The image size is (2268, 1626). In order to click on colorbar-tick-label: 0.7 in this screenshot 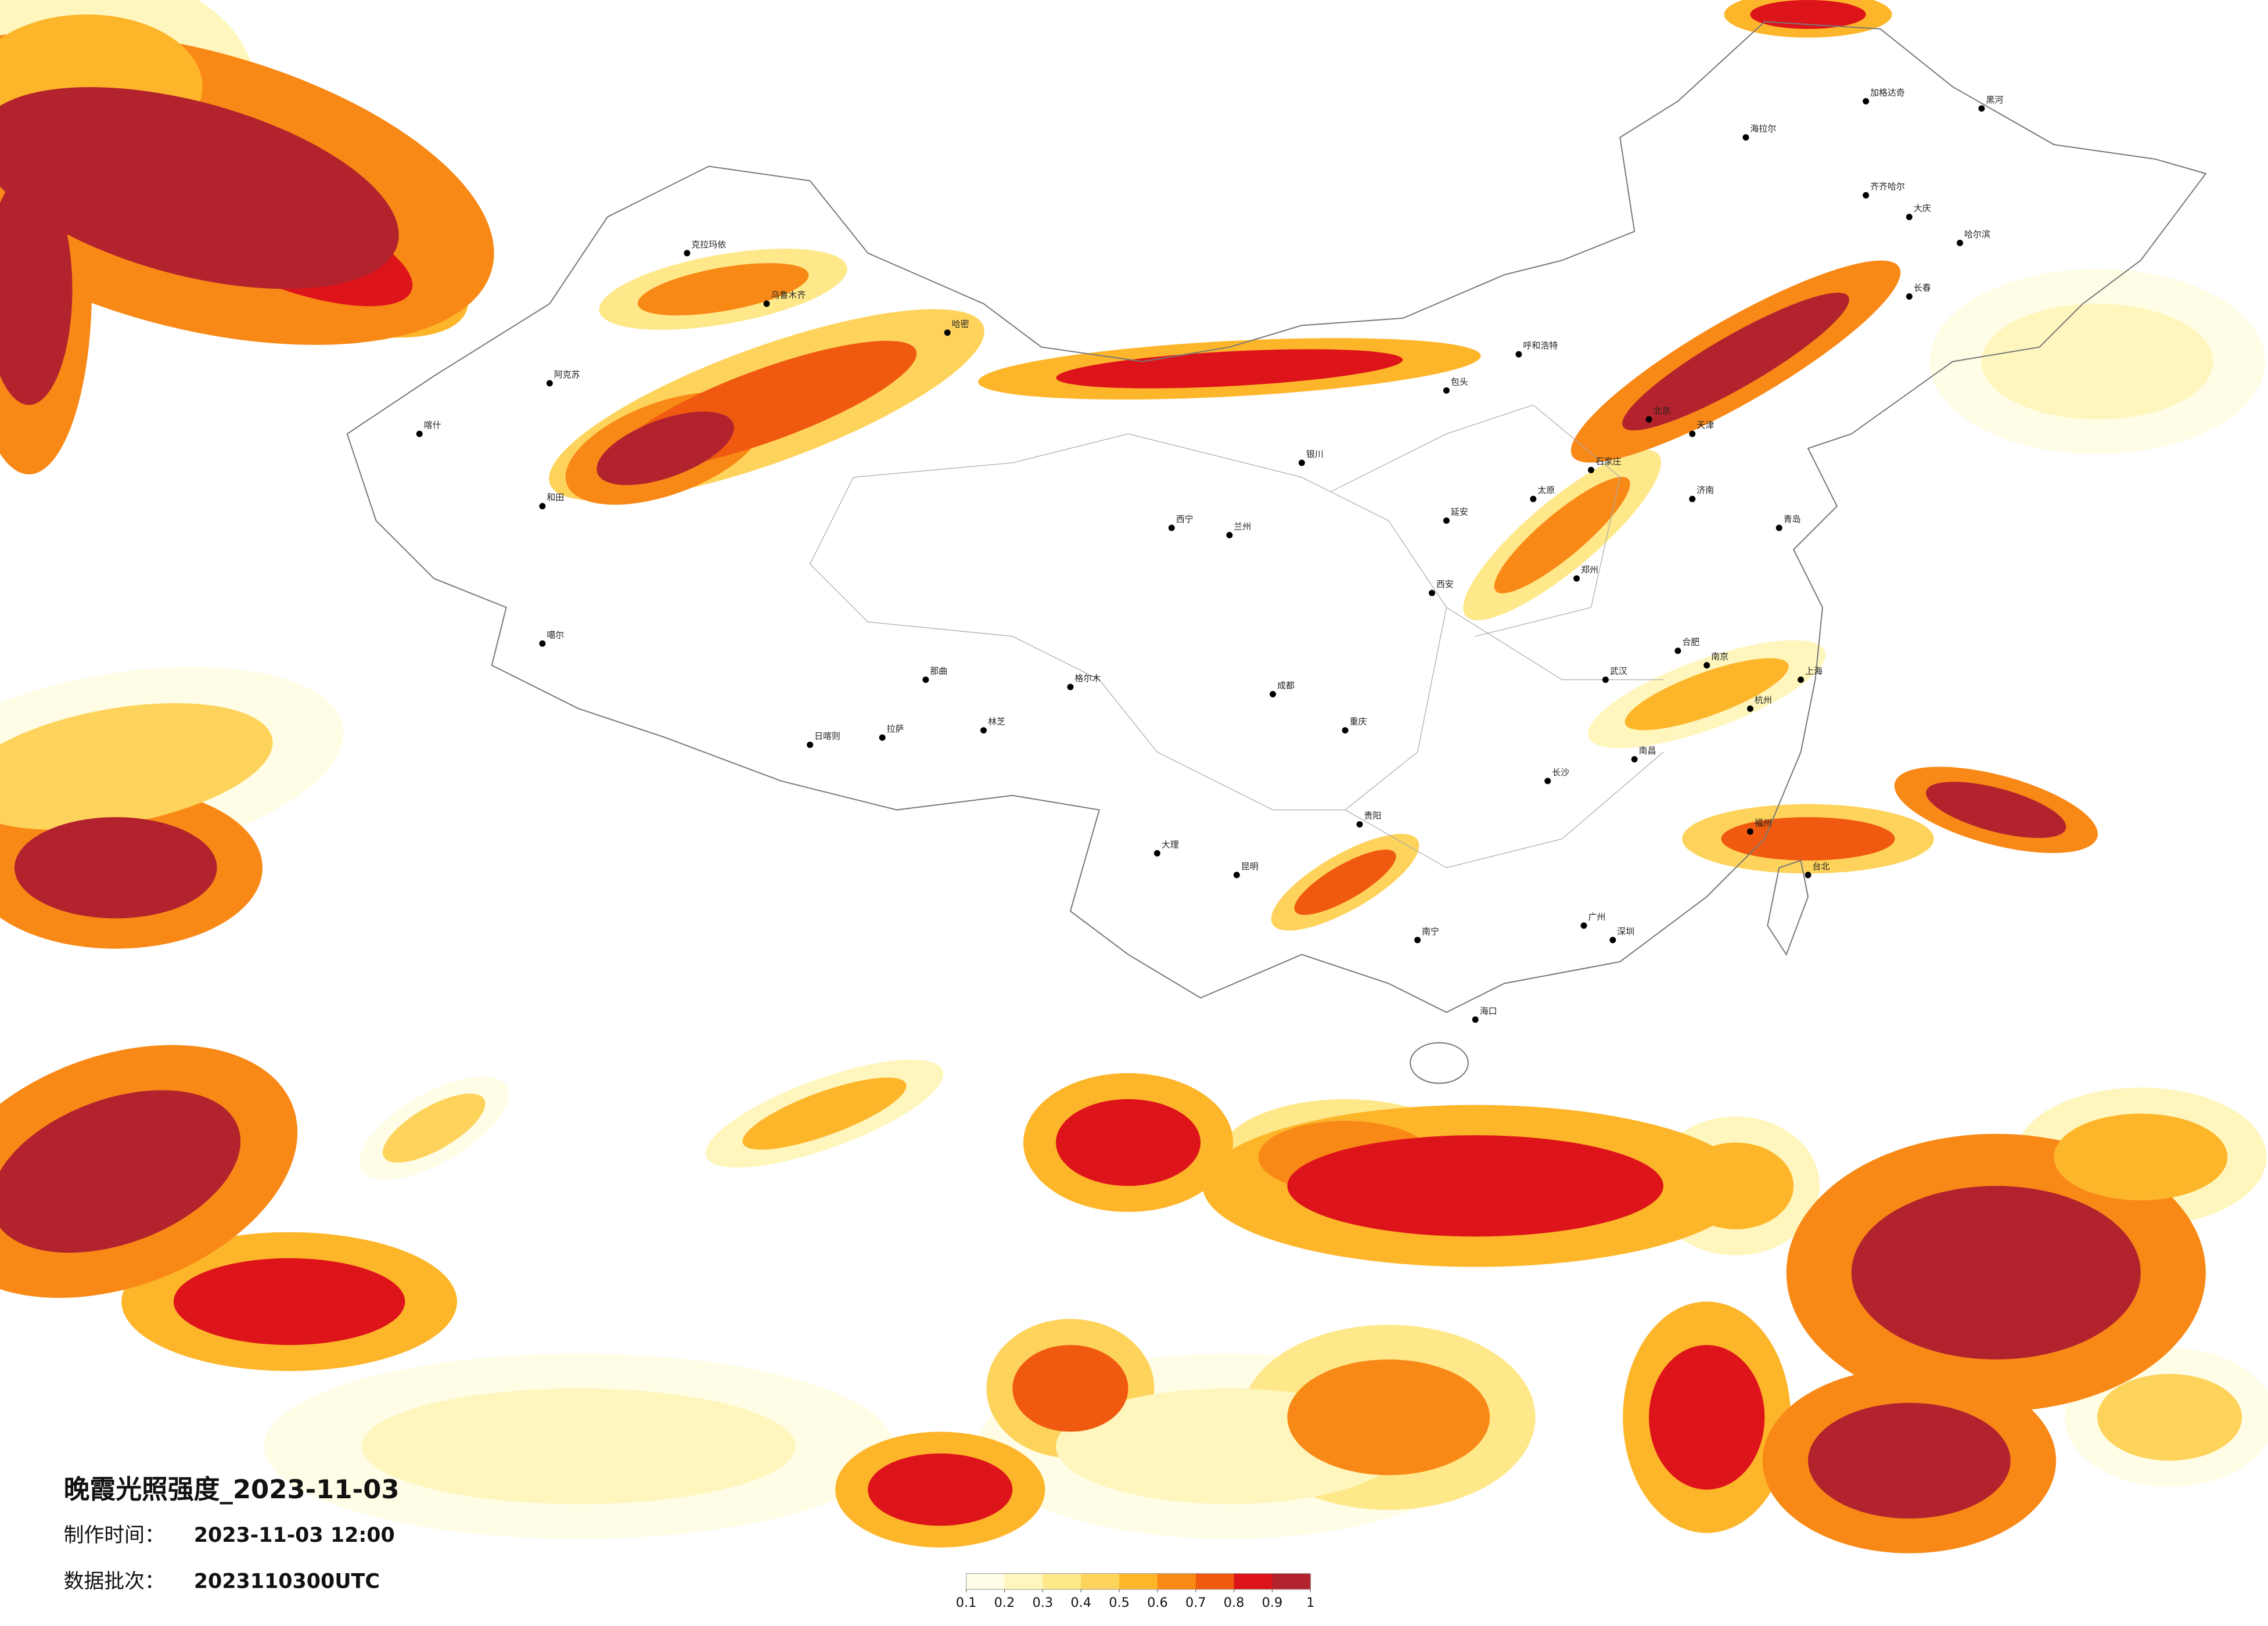, I will do `click(1195, 1602)`.